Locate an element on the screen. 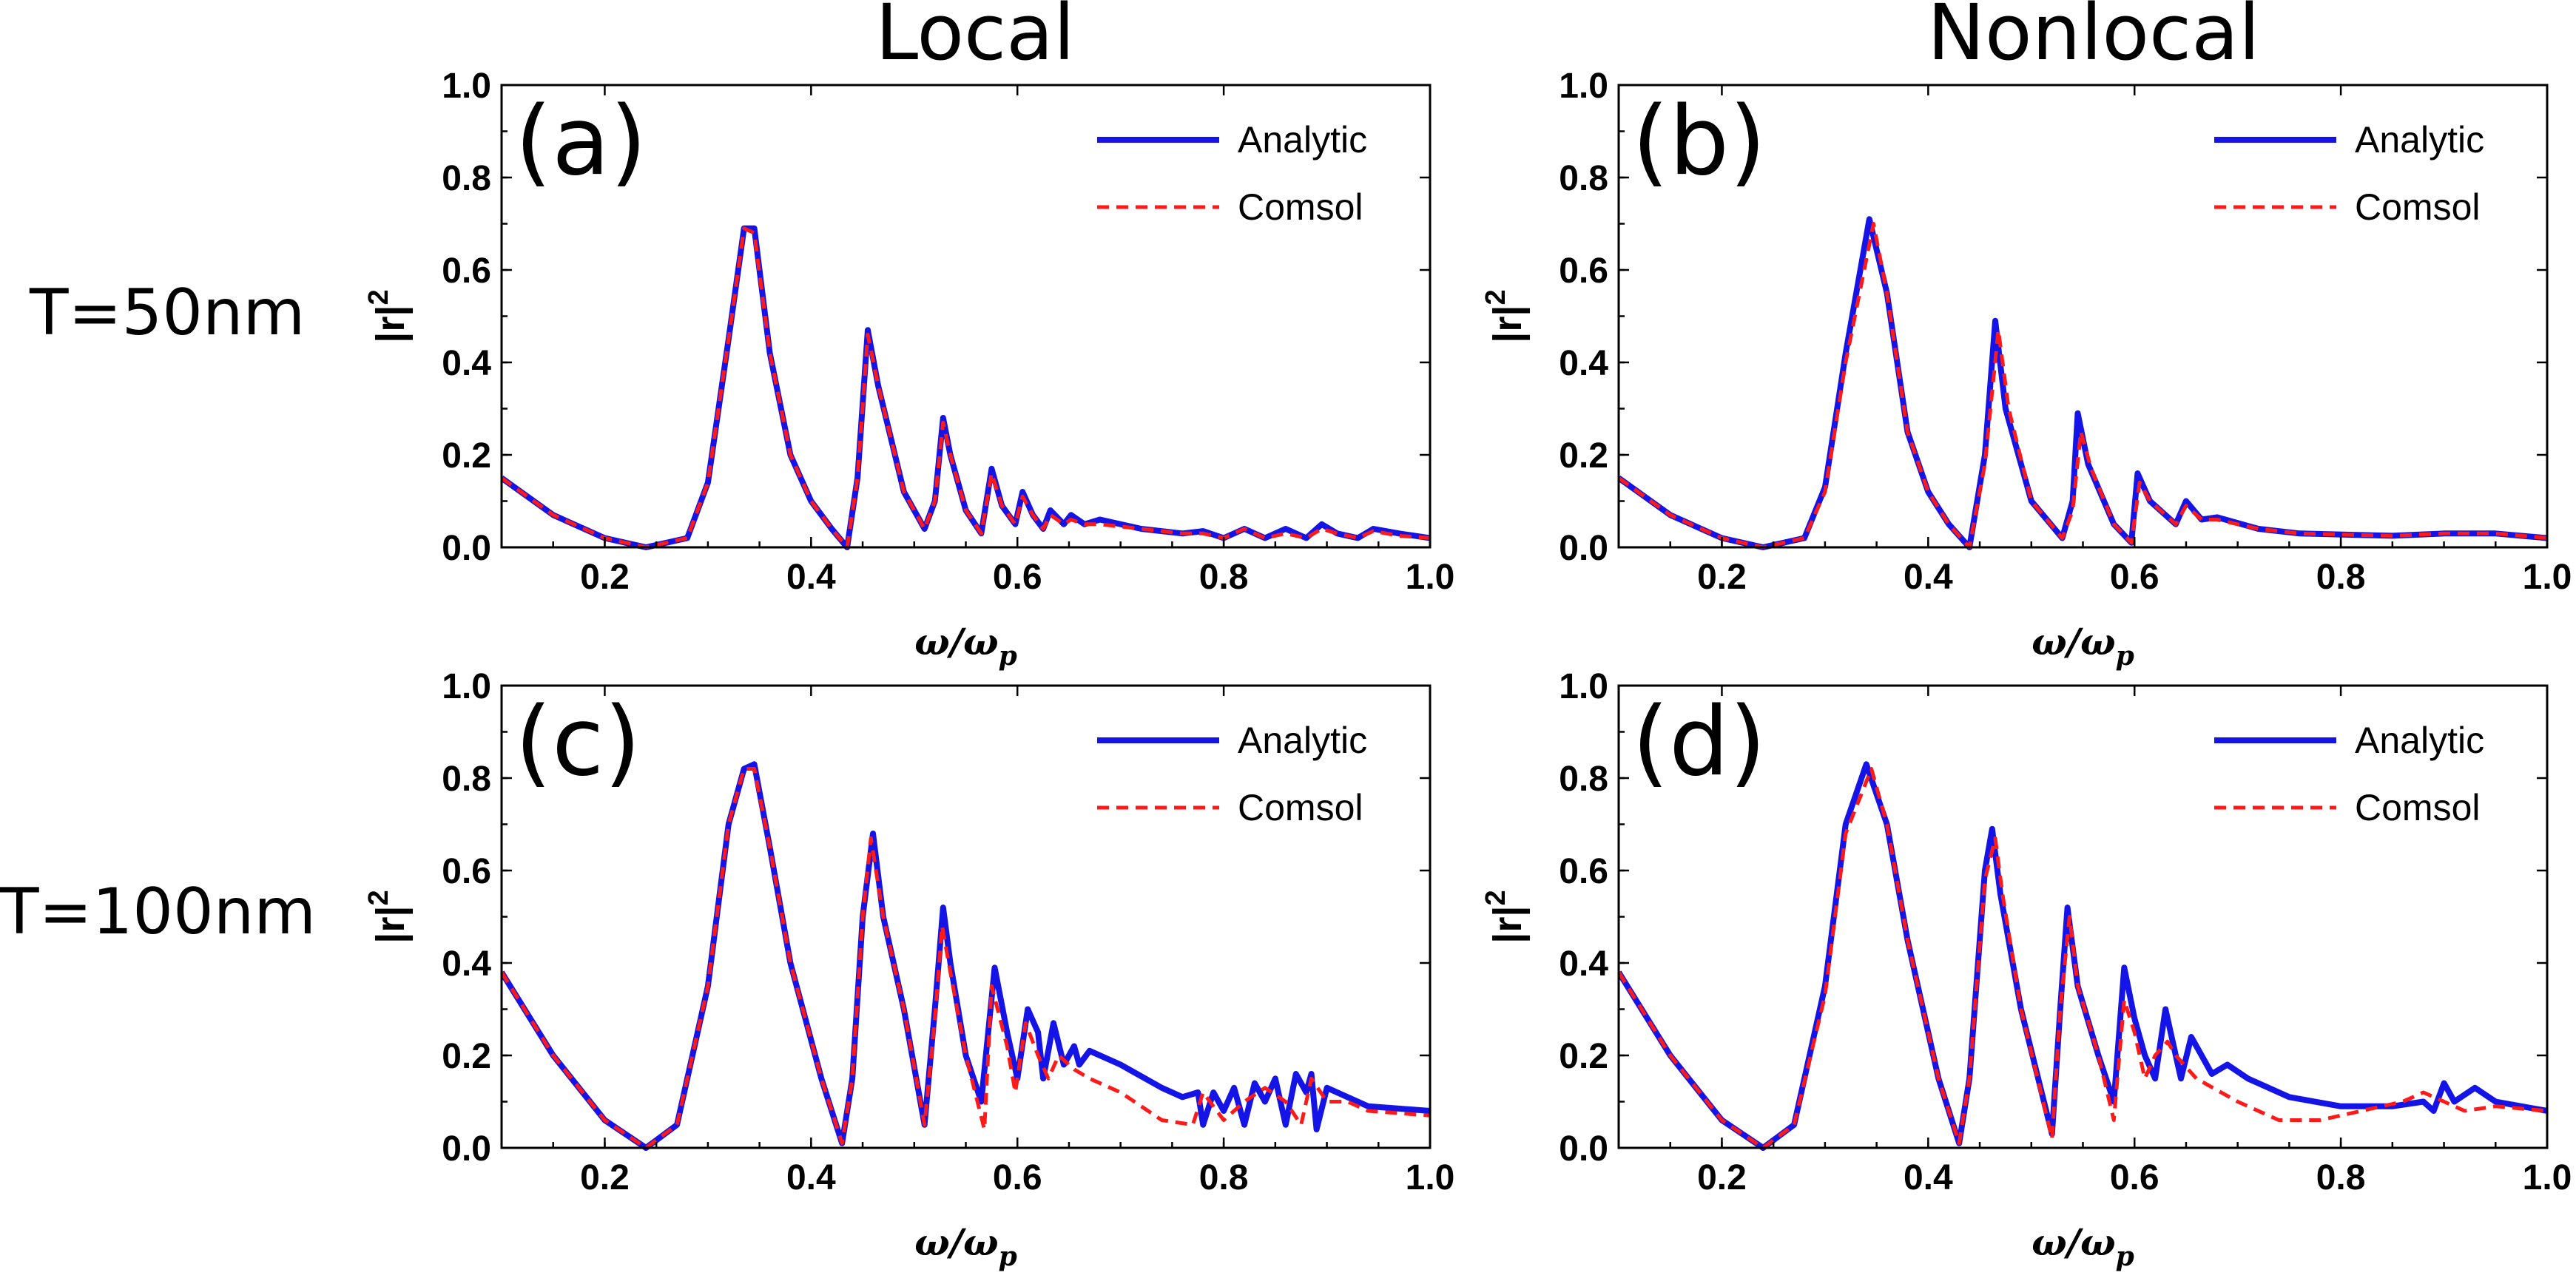 This screenshot has height=1281, width=2576. column-title-local: Local is located at coordinates (975, 39).